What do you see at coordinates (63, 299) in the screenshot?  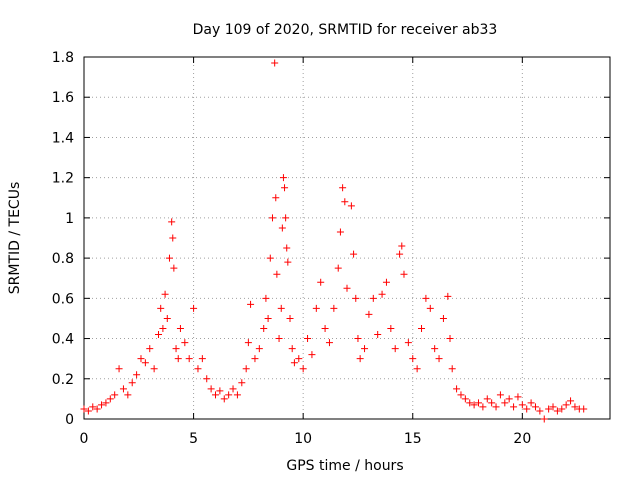 I see `y-tick-label: 0.6` at bounding box center [63, 299].